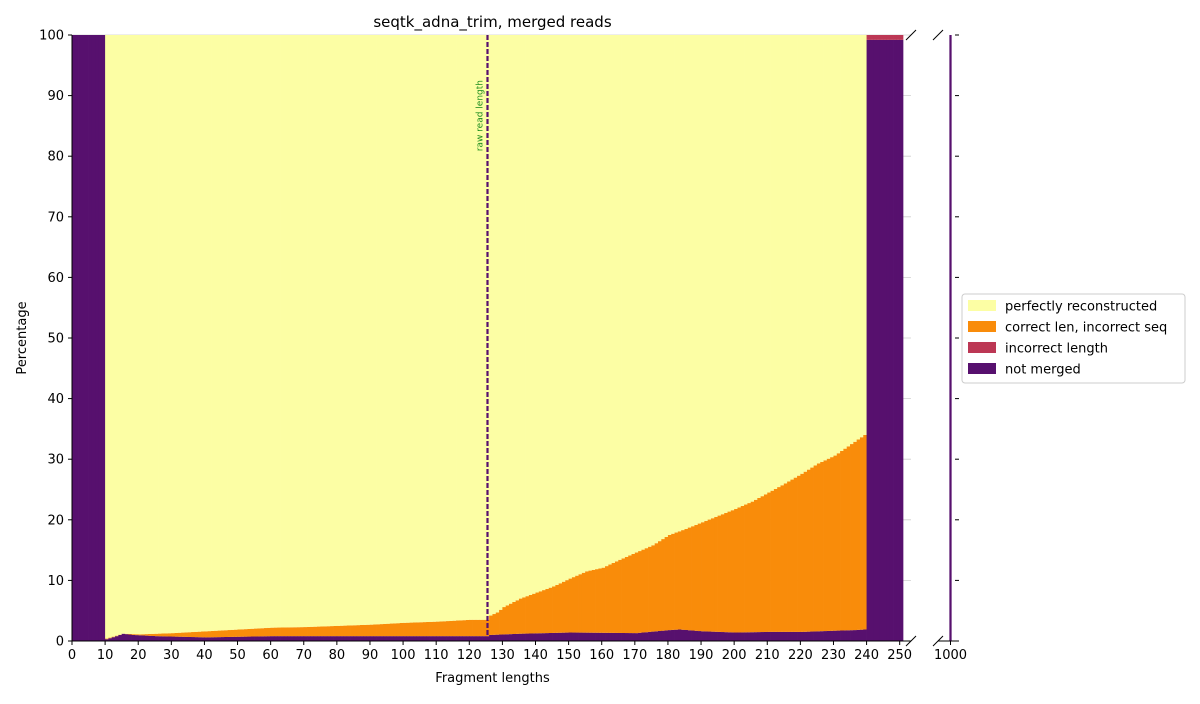  I want to click on y-tick-label: 40, so click(55, 399).